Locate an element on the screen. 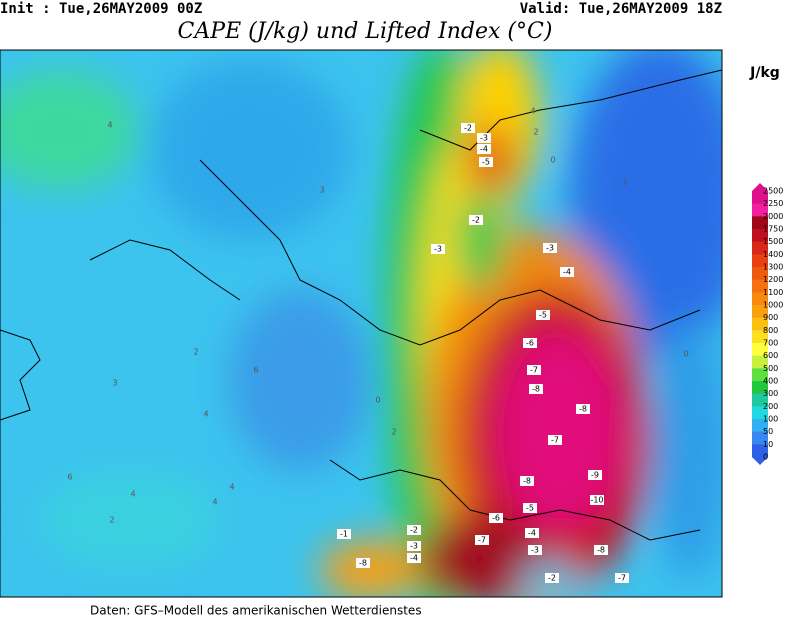 This screenshot has height=625, width=786. colorbar-label: 2000 is located at coordinates (773, 216).